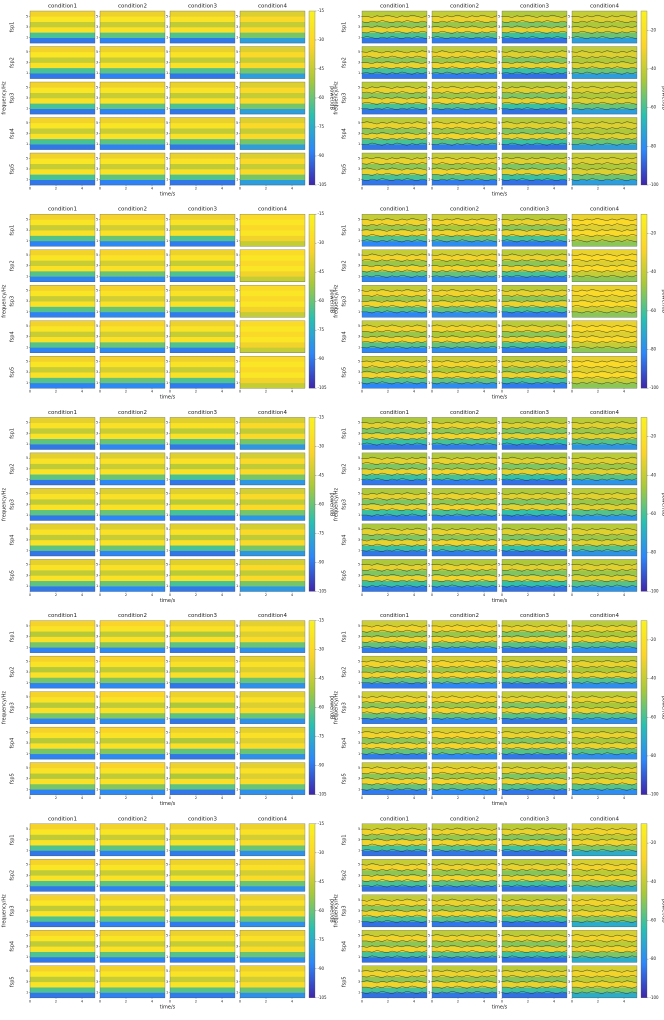  Describe the element at coordinates (321, 968) in the screenshot. I see `colorbar-tick-label: -90` at that location.